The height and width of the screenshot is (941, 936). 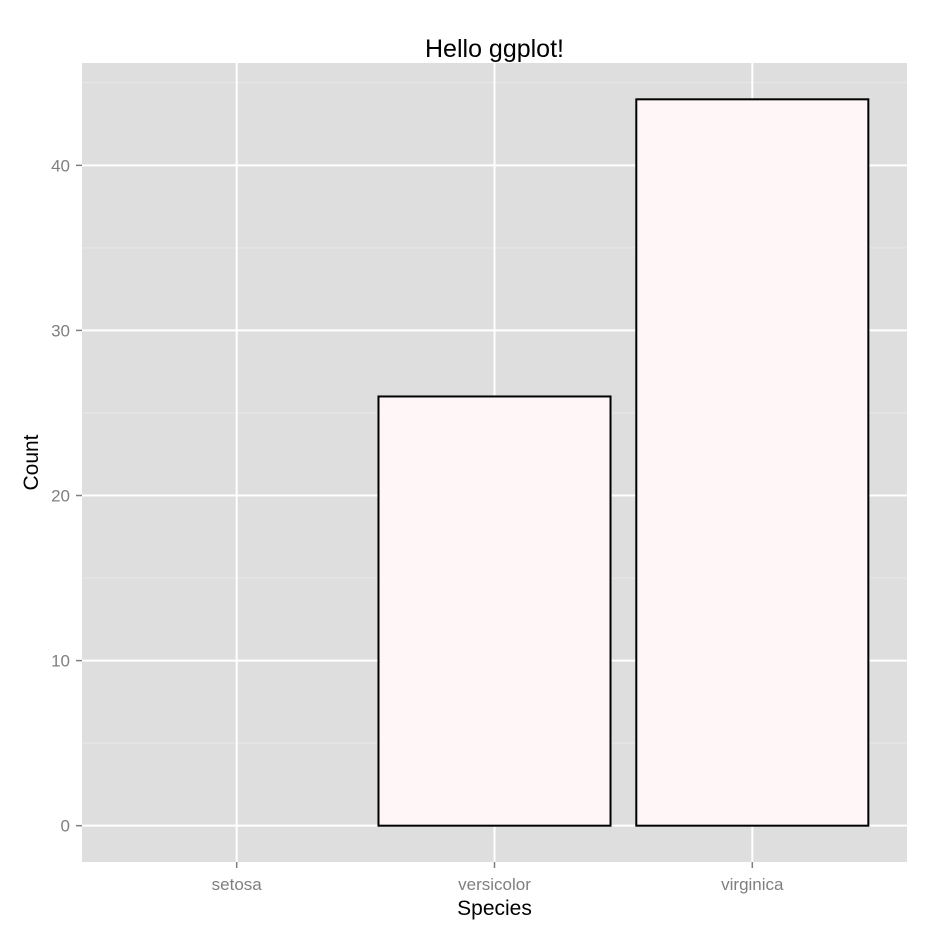 What do you see at coordinates (60, 661) in the screenshot?
I see `y-tick-label: 10` at bounding box center [60, 661].